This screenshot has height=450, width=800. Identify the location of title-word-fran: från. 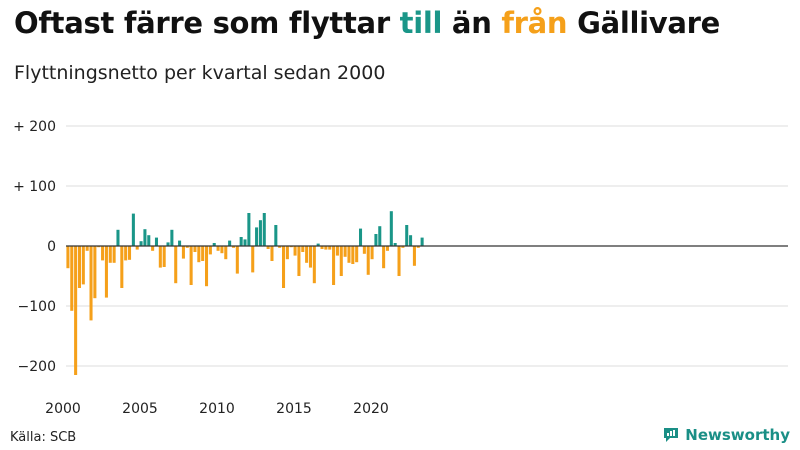
(534, 23).